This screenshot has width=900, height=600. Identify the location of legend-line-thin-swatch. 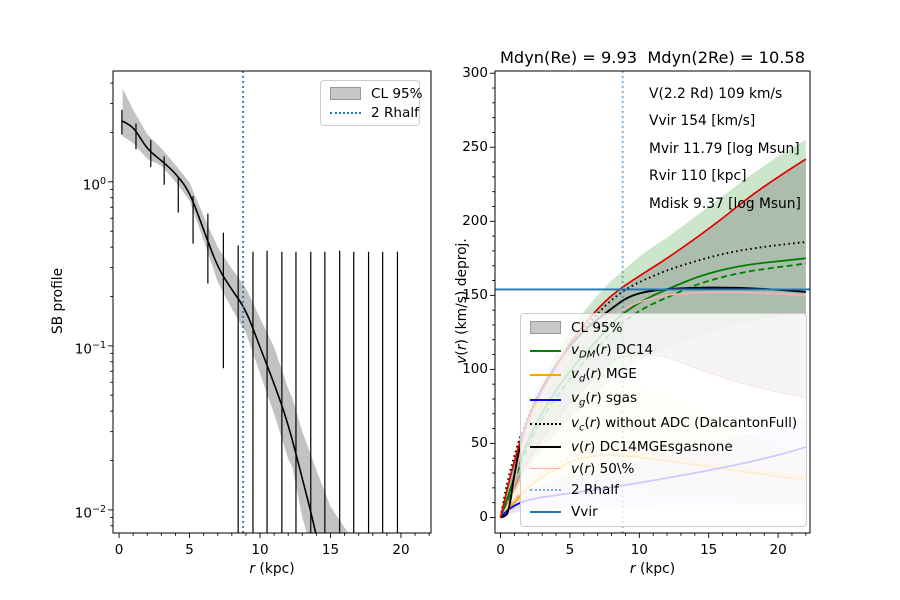
(545, 469).